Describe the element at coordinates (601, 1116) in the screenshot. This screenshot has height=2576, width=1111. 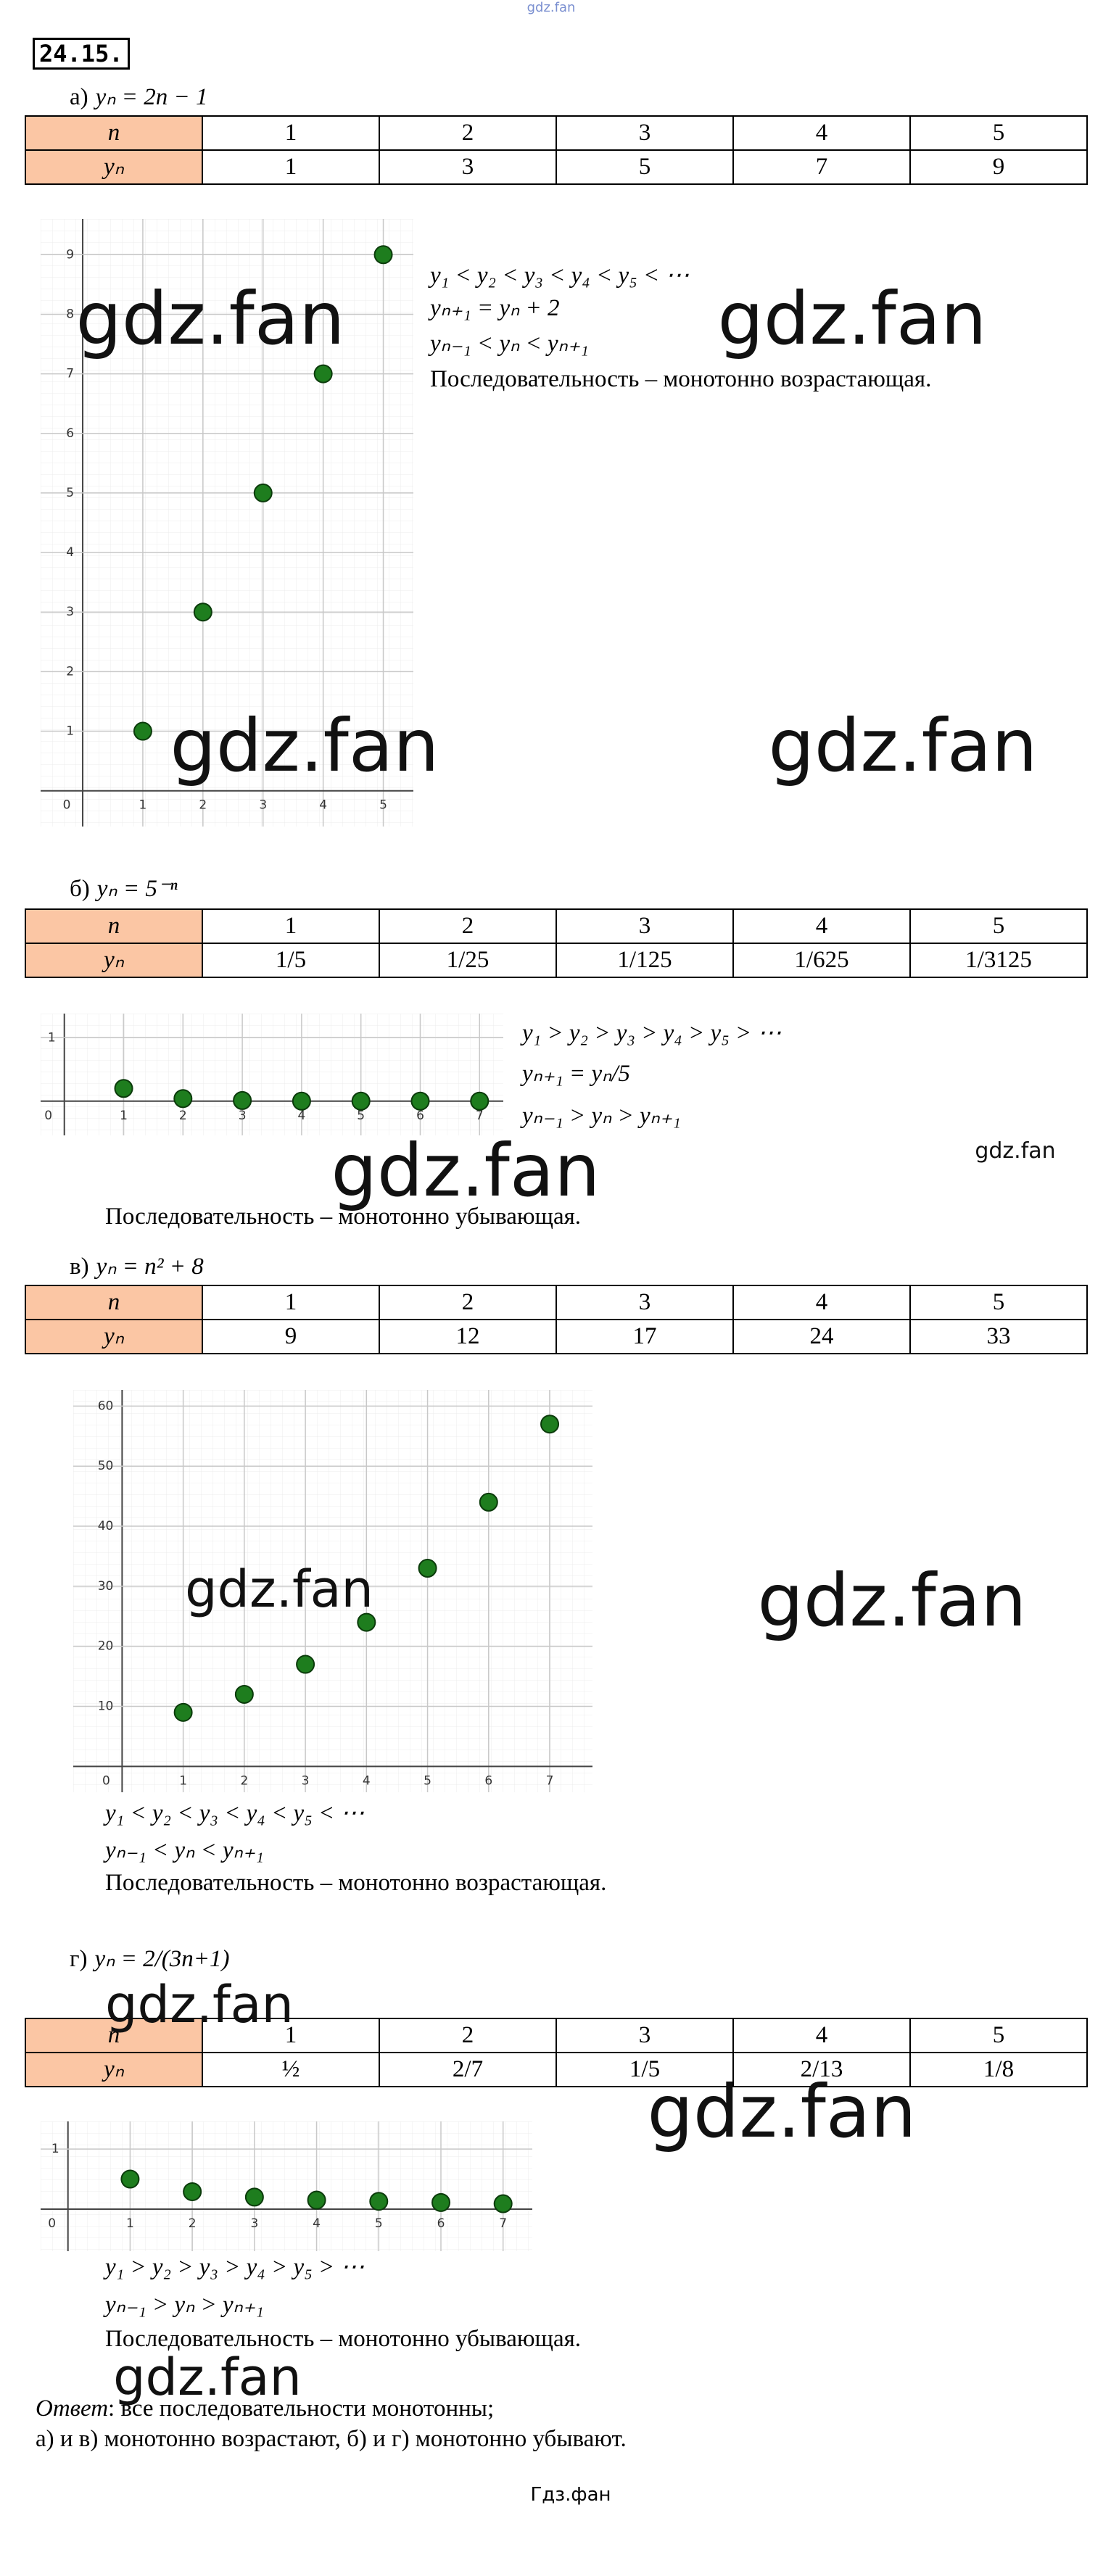
I see `note: yₙ₋₁ > yₙ > yₙ₊₁` at that location.